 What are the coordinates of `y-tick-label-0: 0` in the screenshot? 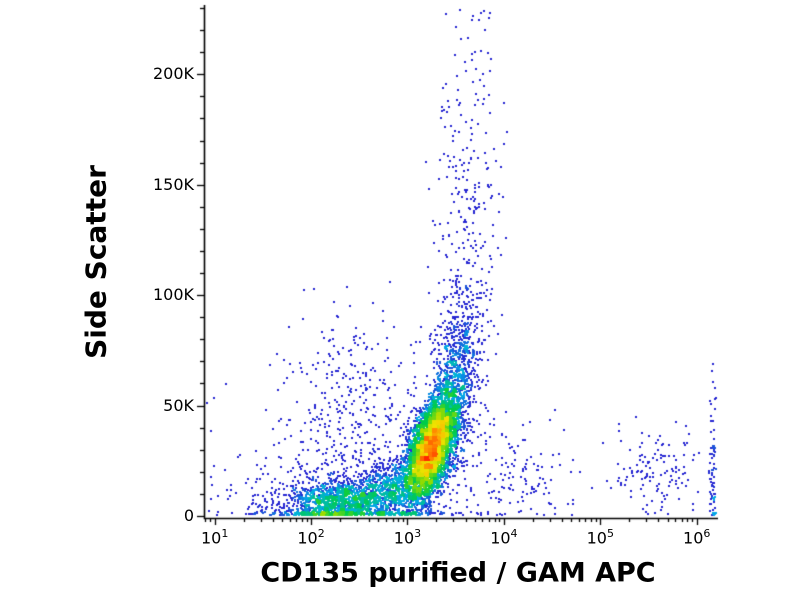 It's located at (188, 515).